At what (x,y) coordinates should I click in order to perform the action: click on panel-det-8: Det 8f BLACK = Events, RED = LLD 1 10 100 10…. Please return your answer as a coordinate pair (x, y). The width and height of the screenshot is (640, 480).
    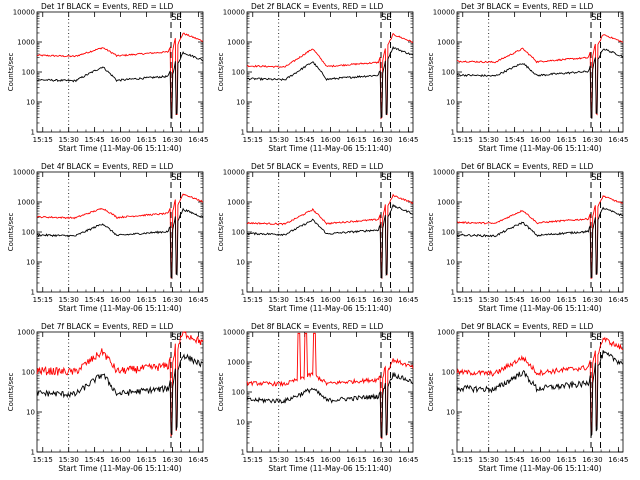
    Looking at the image, I should click on (317, 397).